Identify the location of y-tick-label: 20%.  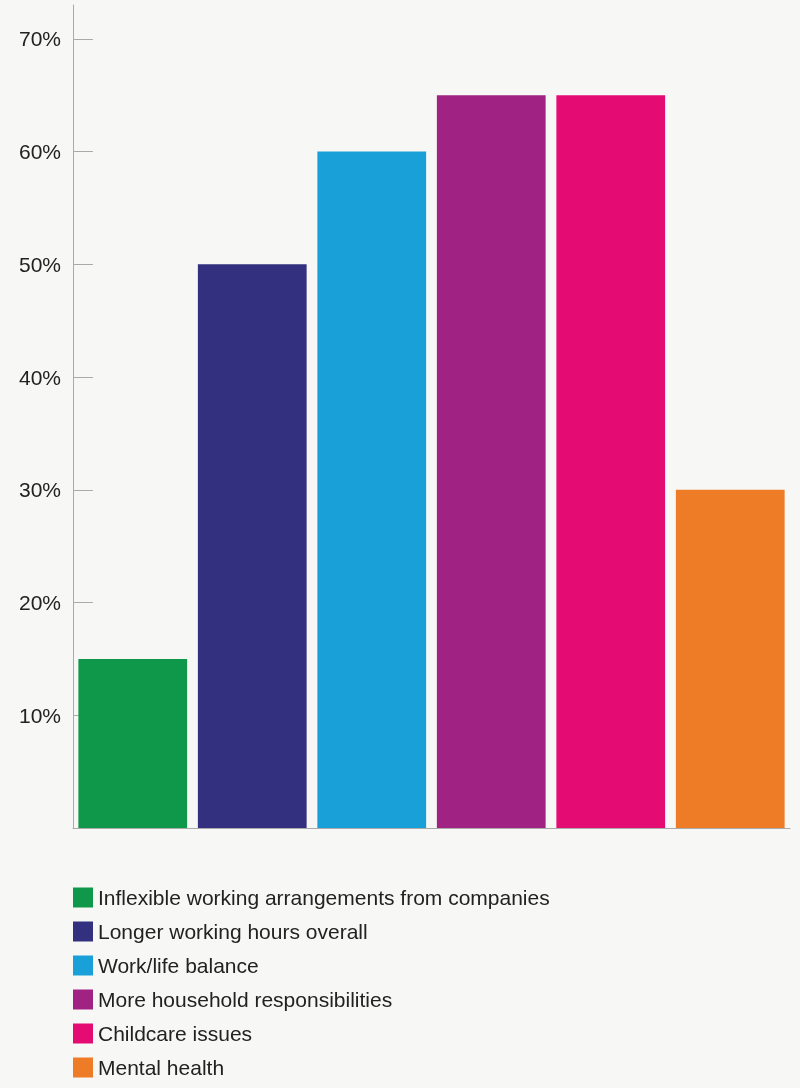
(39, 603).